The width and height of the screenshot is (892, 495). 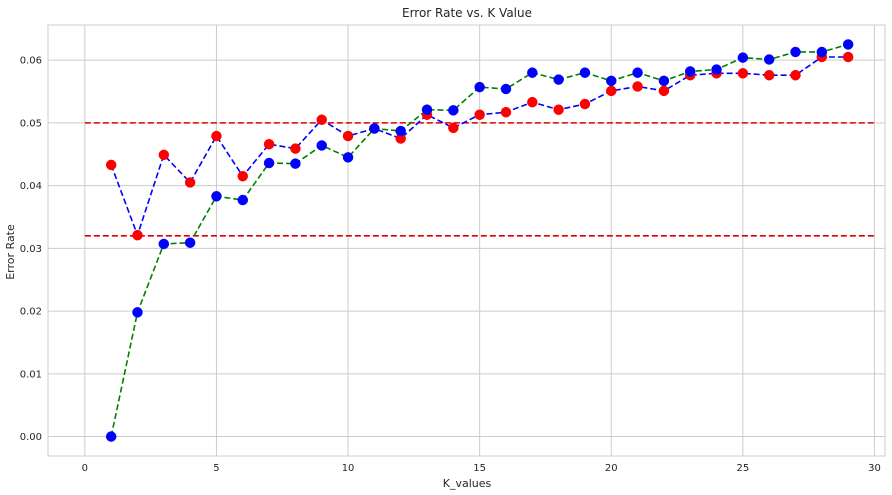 I want to click on y-tick-label: 0.06, so click(x=31, y=61).